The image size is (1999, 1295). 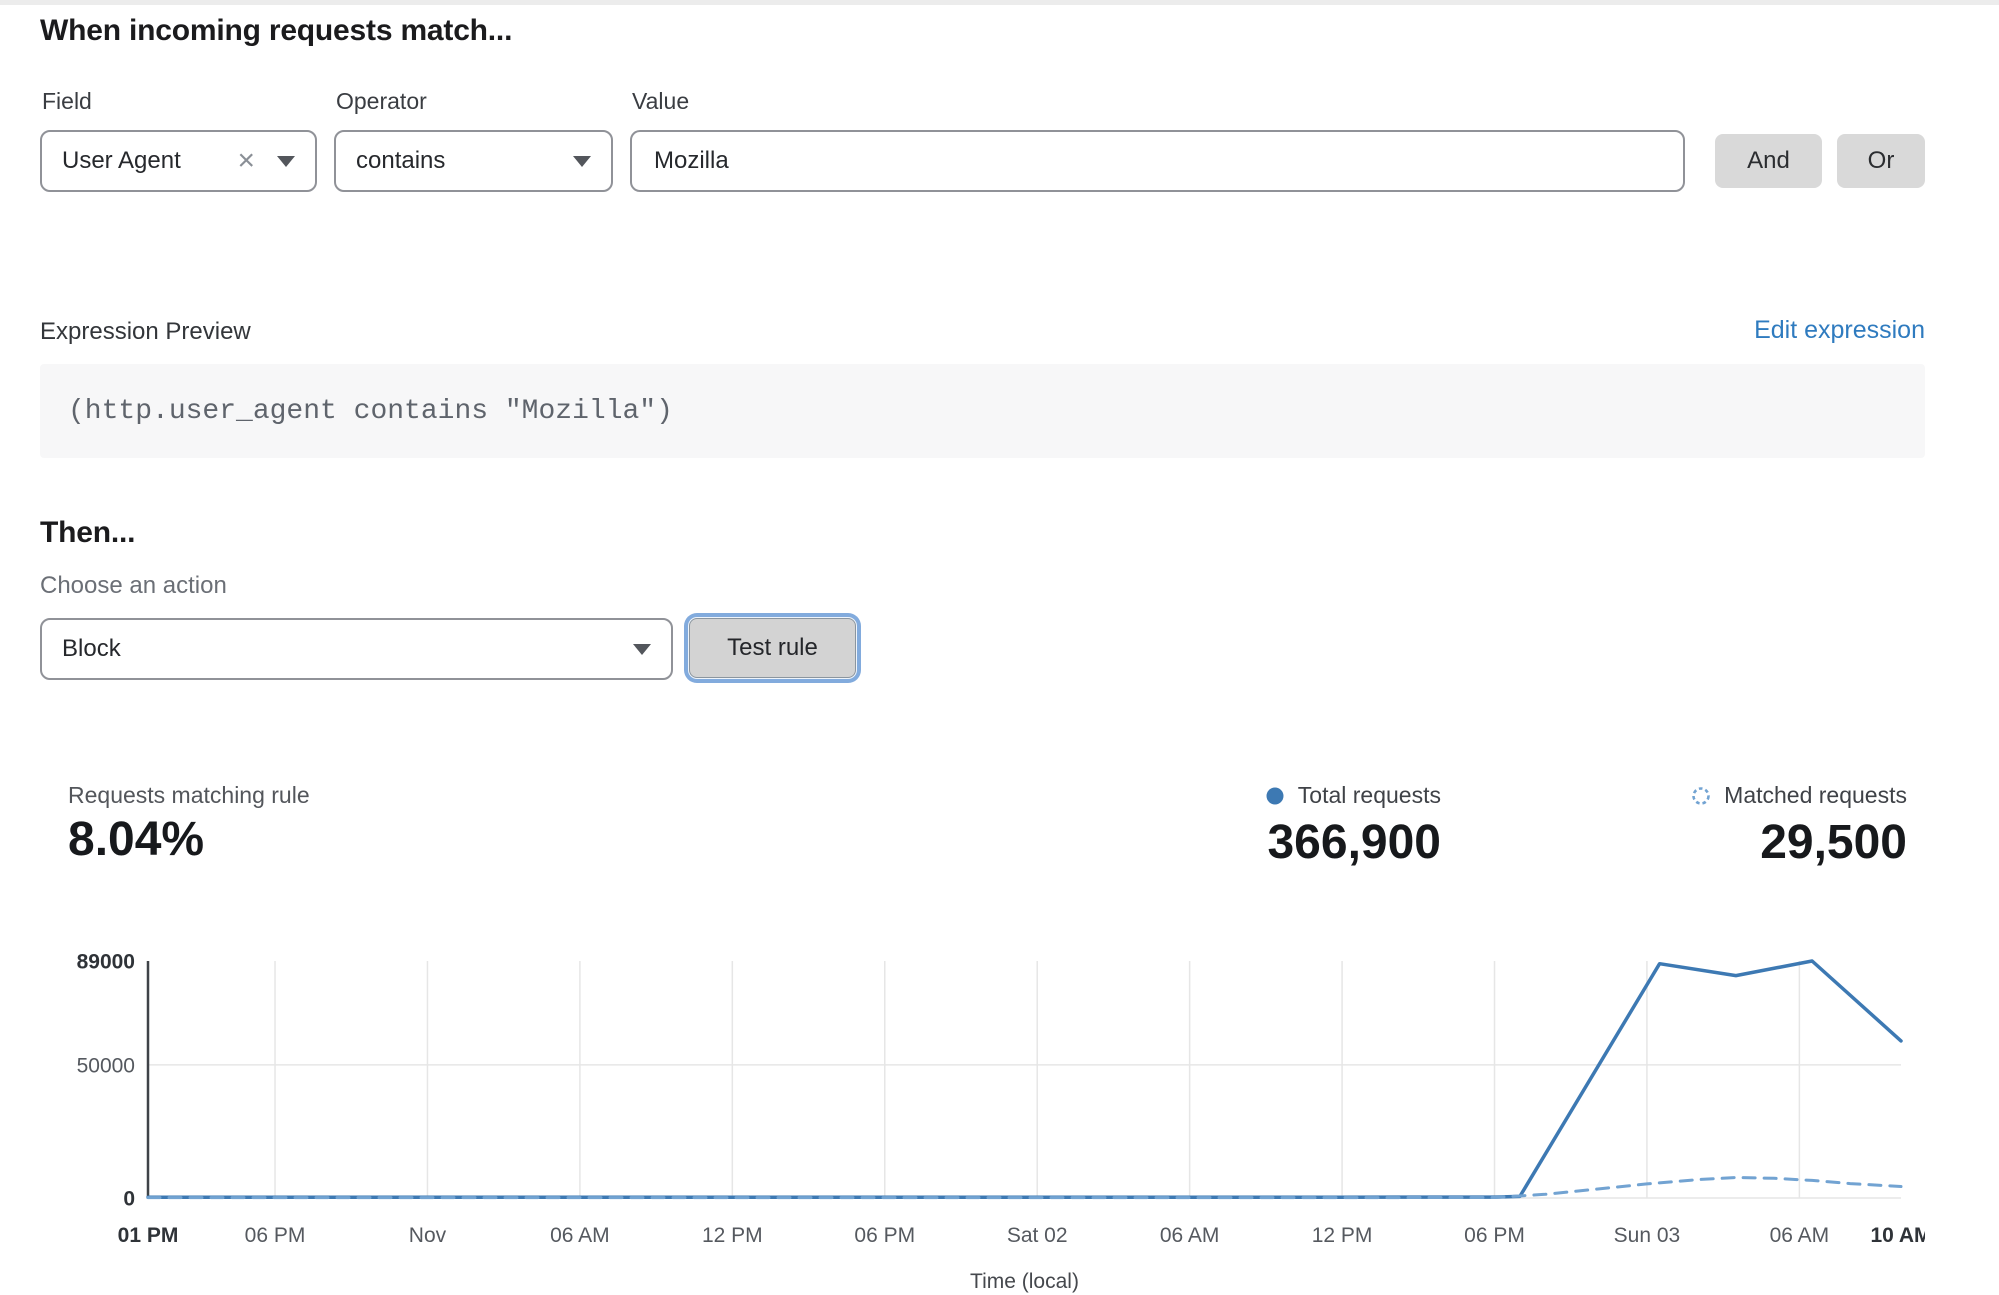 I want to click on action-selected-value: Block, so click(x=91, y=648).